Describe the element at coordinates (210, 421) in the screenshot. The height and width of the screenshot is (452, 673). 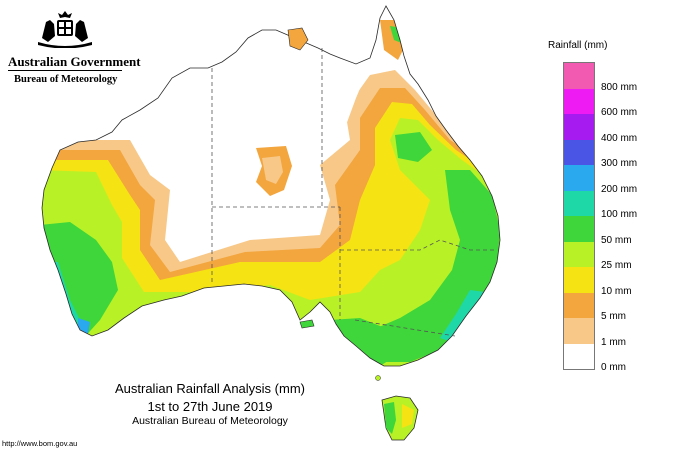
I see `caption-source: Australian Bureau of Meteorology` at that location.